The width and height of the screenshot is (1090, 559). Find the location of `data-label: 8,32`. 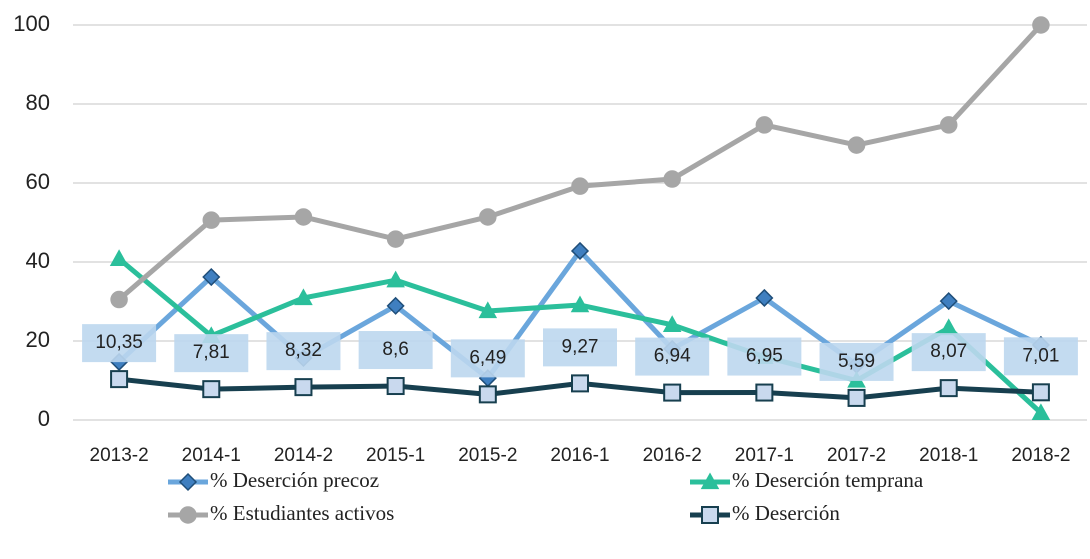

data-label: 8,32 is located at coordinates (303, 350).